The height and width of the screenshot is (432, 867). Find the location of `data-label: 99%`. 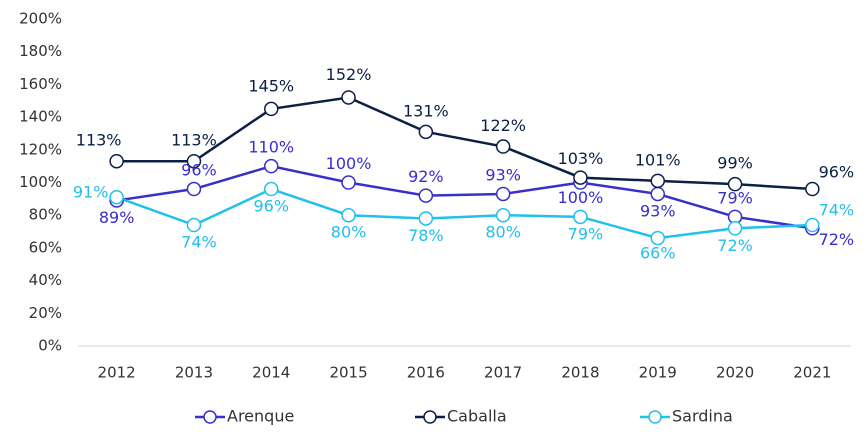

data-label: 99% is located at coordinates (735, 163).